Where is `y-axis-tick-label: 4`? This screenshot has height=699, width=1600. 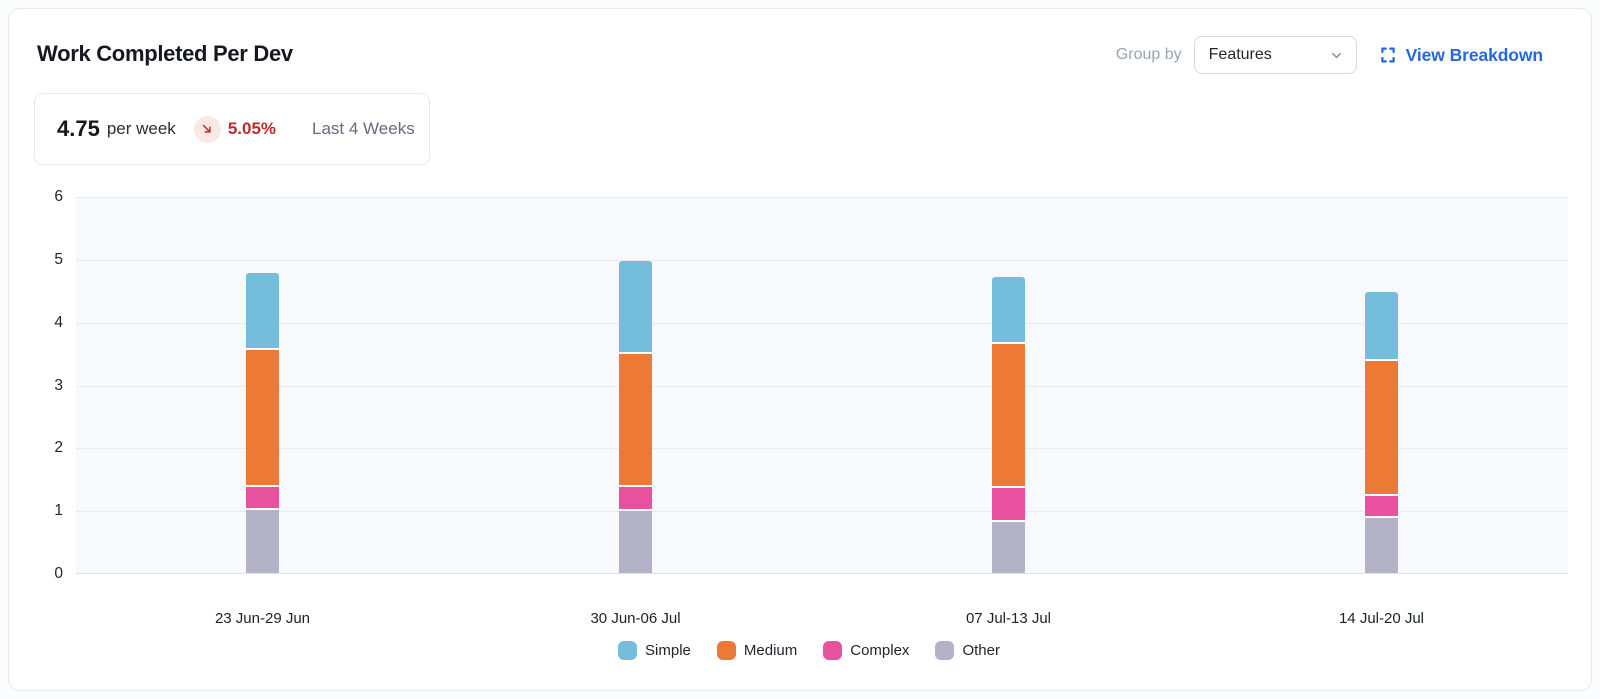
y-axis-tick-label: 4 is located at coordinates (58, 322).